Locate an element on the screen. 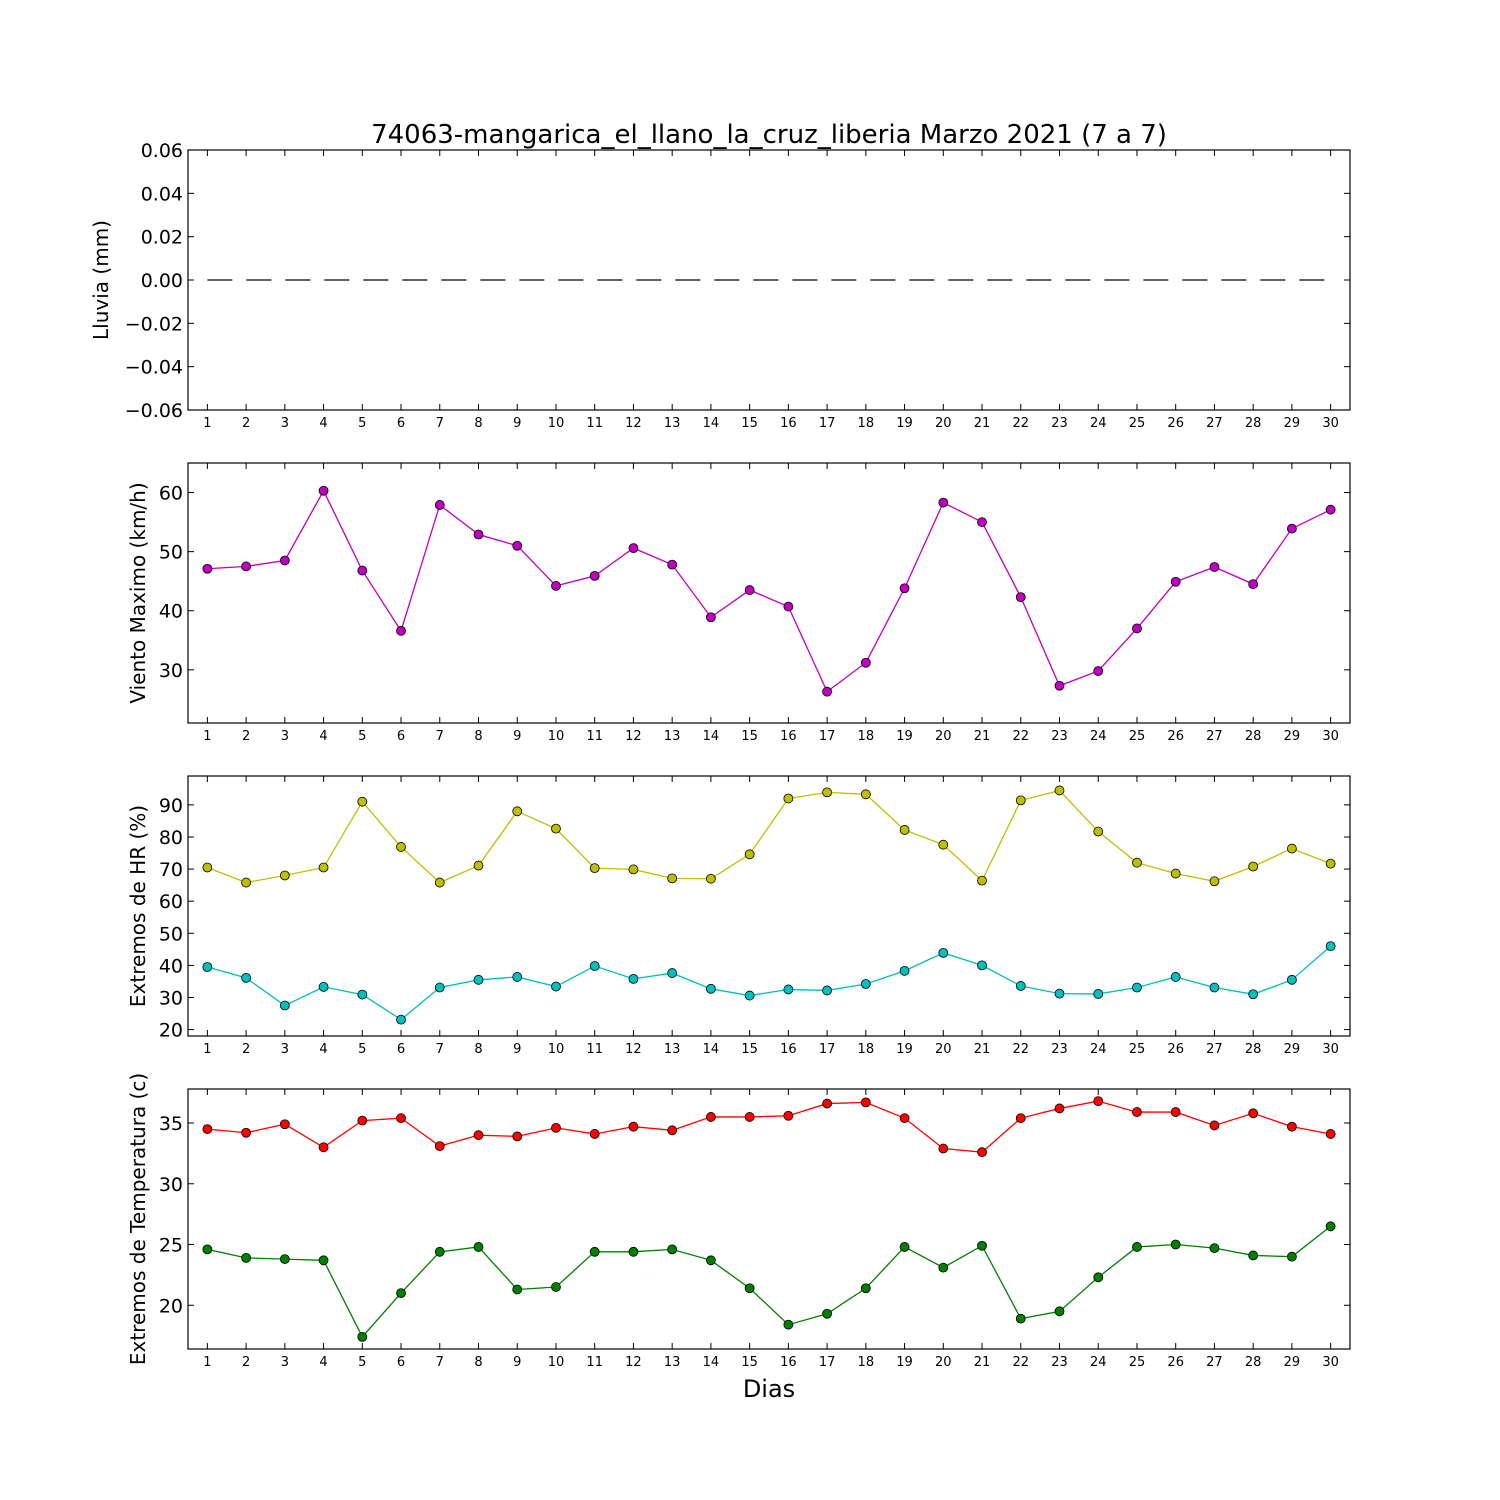  temperature-x-tick-label: 23 is located at coordinates (1059, 1362).